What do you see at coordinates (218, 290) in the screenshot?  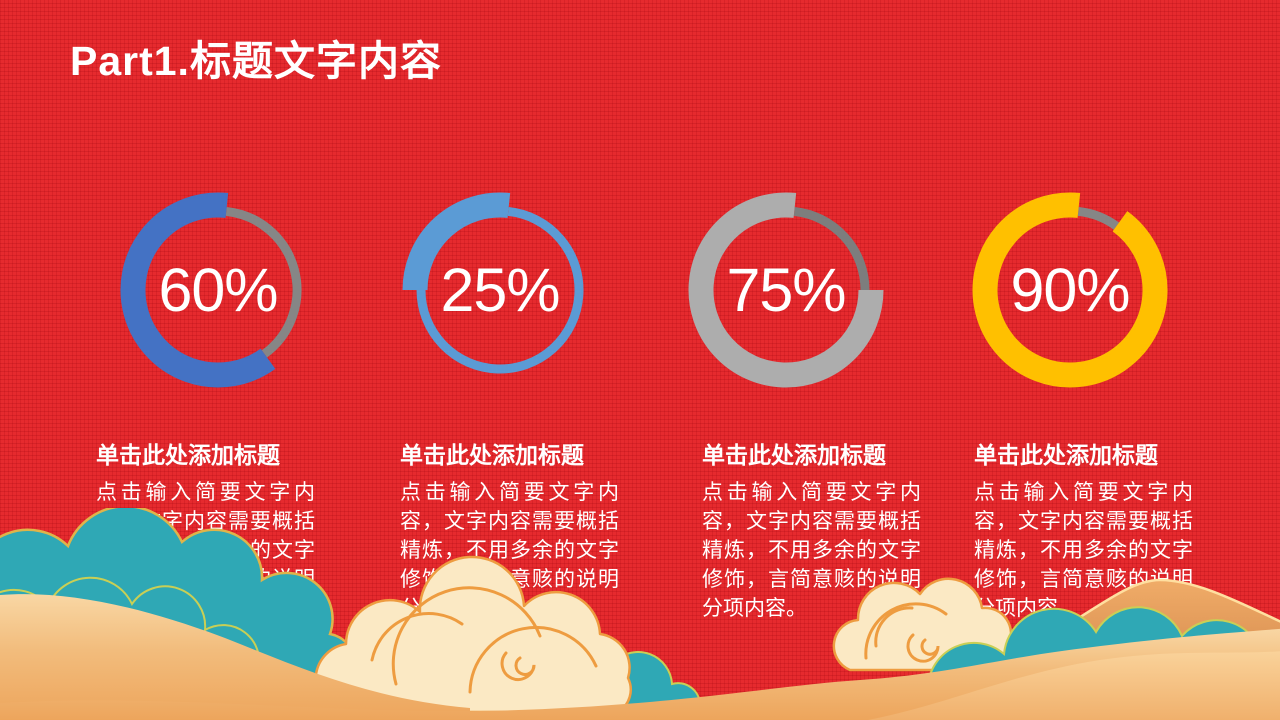 I see `donut-percent-label: 60%` at bounding box center [218, 290].